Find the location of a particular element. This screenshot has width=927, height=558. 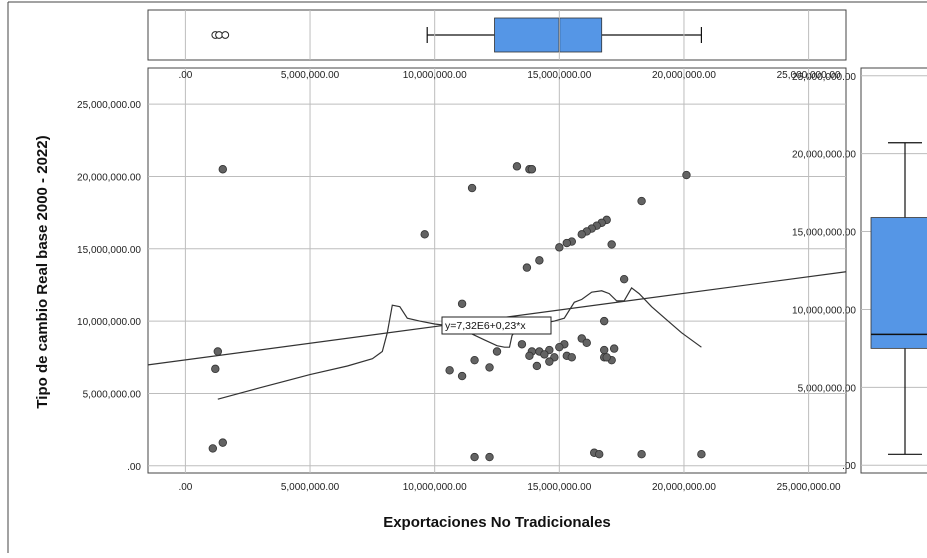

x-boxplot-panel is located at coordinates (497, 35).